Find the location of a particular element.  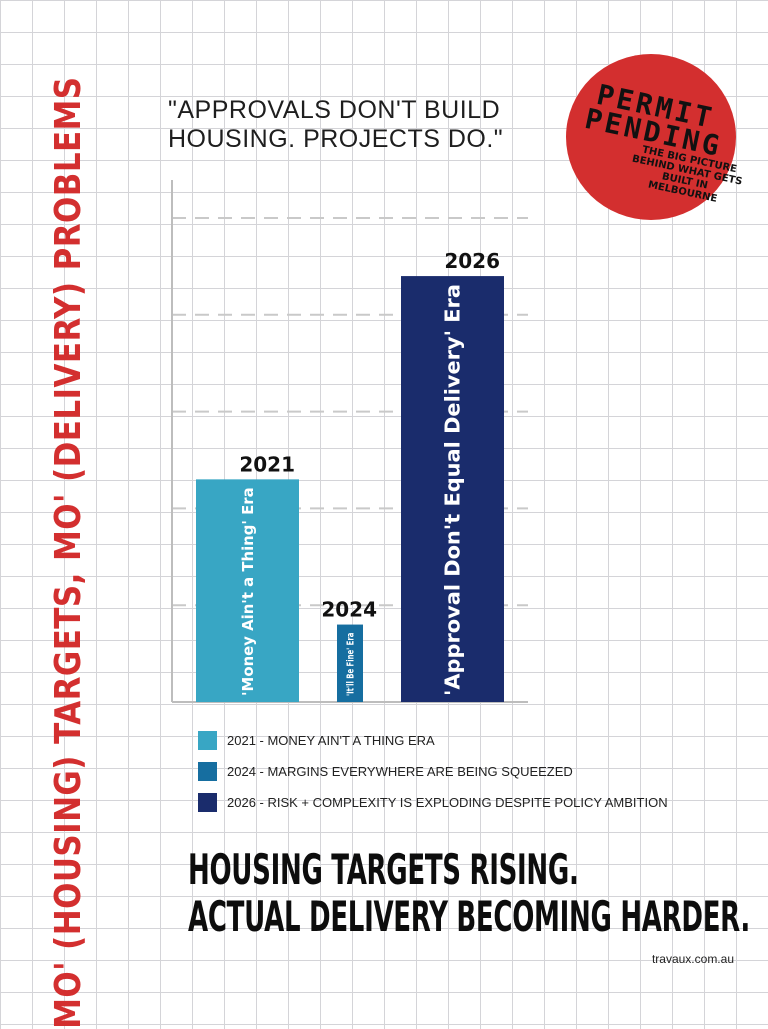

bar-year-label-2026: 2026 is located at coordinates (472, 261).